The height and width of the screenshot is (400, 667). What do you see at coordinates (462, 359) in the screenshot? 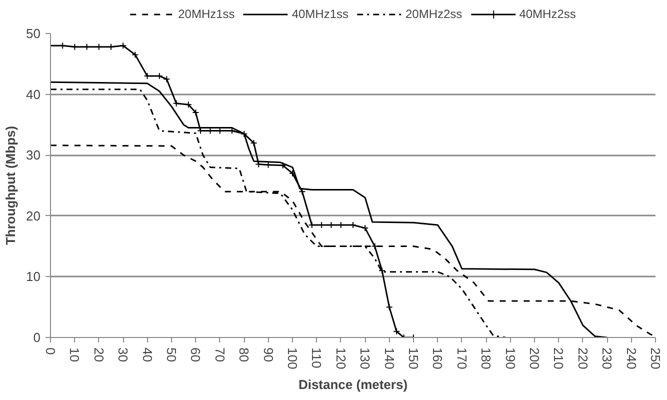
I see `x-tick-label: 170` at bounding box center [462, 359].